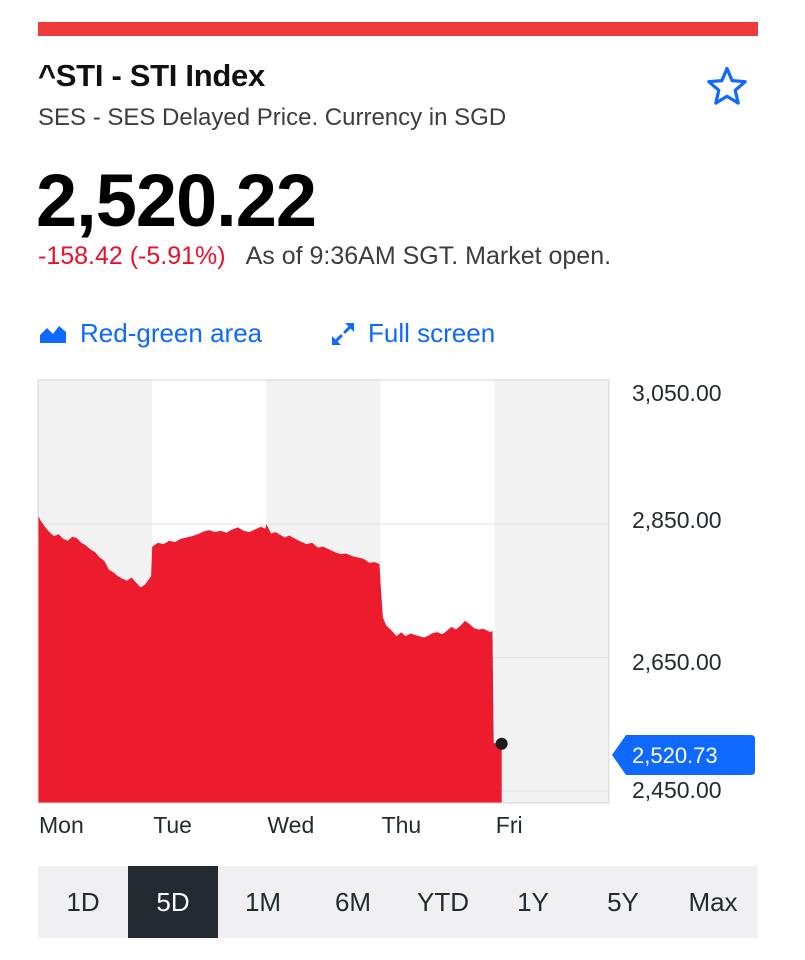 This screenshot has height=960, width=805. What do you see at coordinates (290, 825) in the screenshot?
I see `x-tick-label: Wed` at bounding box center [290, 825].